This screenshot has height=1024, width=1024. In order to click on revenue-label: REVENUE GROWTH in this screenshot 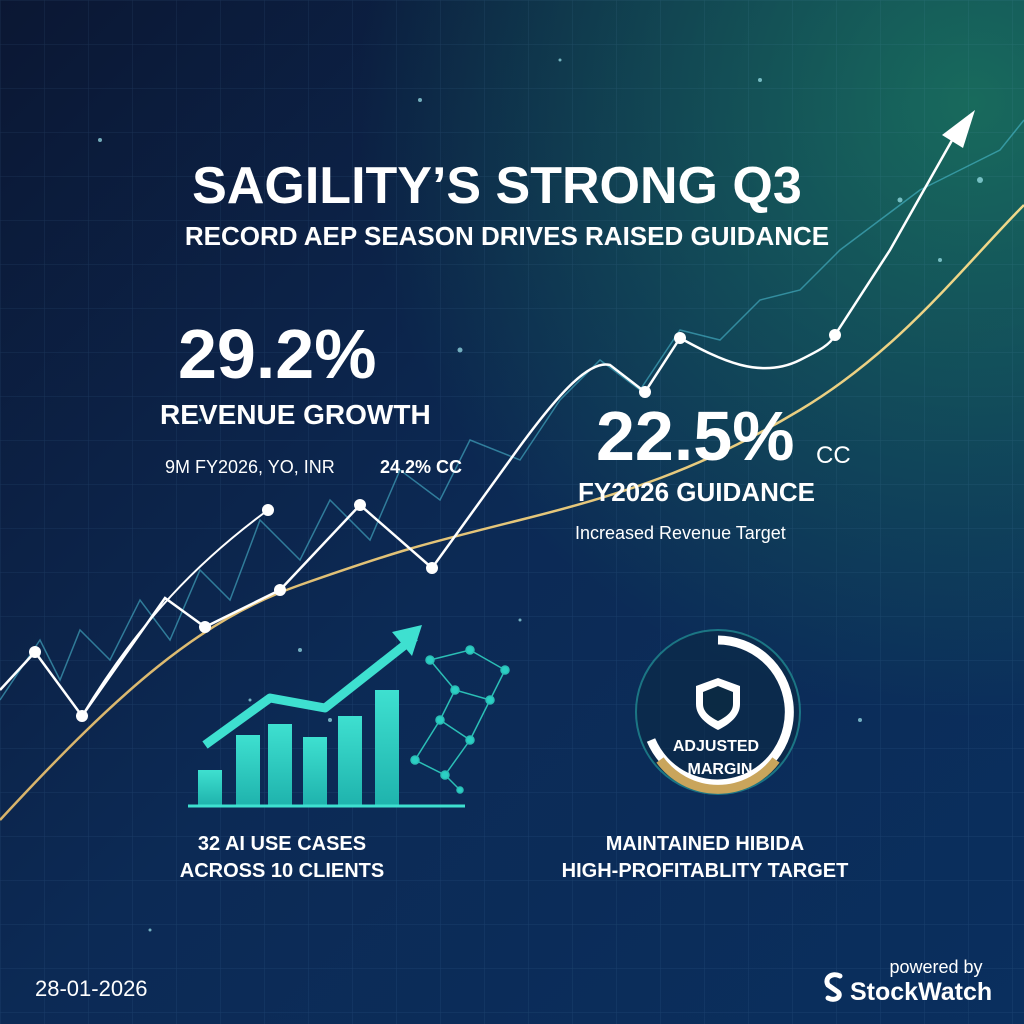, I will do `click(295, 414)`.